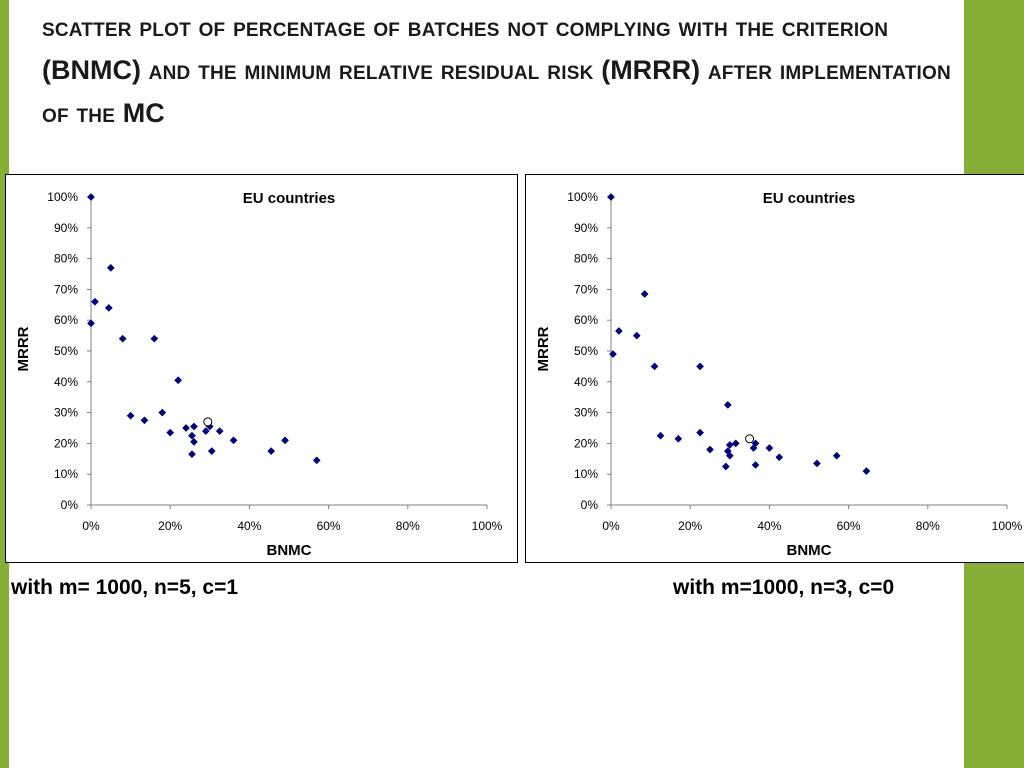 This screenshot has width=1024, height=768. What do you see at coordinates (496, 91) in the screenshot?
I see `title-part: after implementation of the` at bounding box center [496, 91].